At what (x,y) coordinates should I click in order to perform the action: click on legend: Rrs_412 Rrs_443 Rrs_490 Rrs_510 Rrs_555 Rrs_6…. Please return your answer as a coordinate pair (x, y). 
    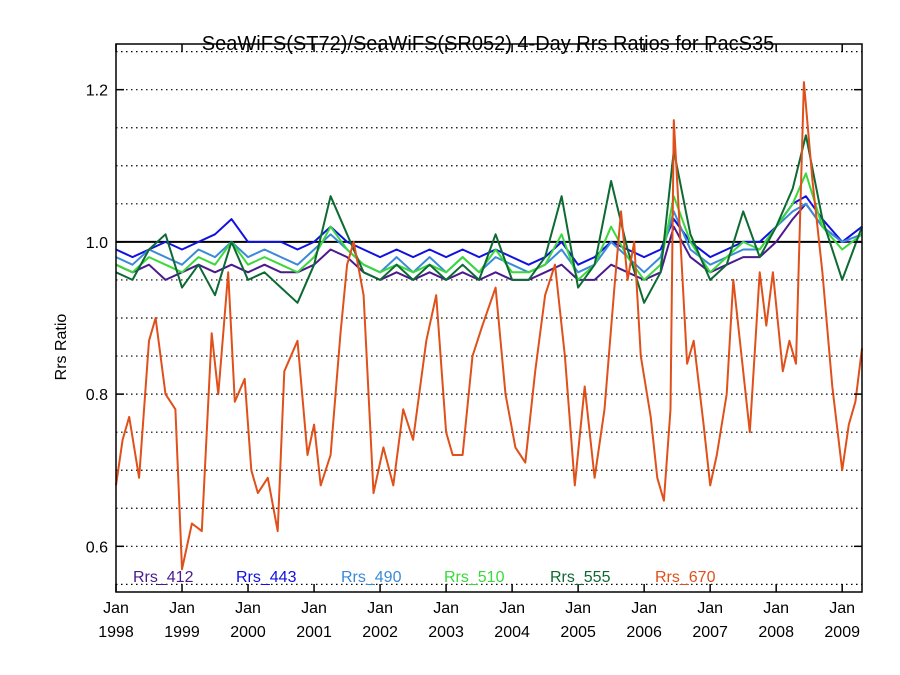
    Looking at the image, I should click on (424, 577).